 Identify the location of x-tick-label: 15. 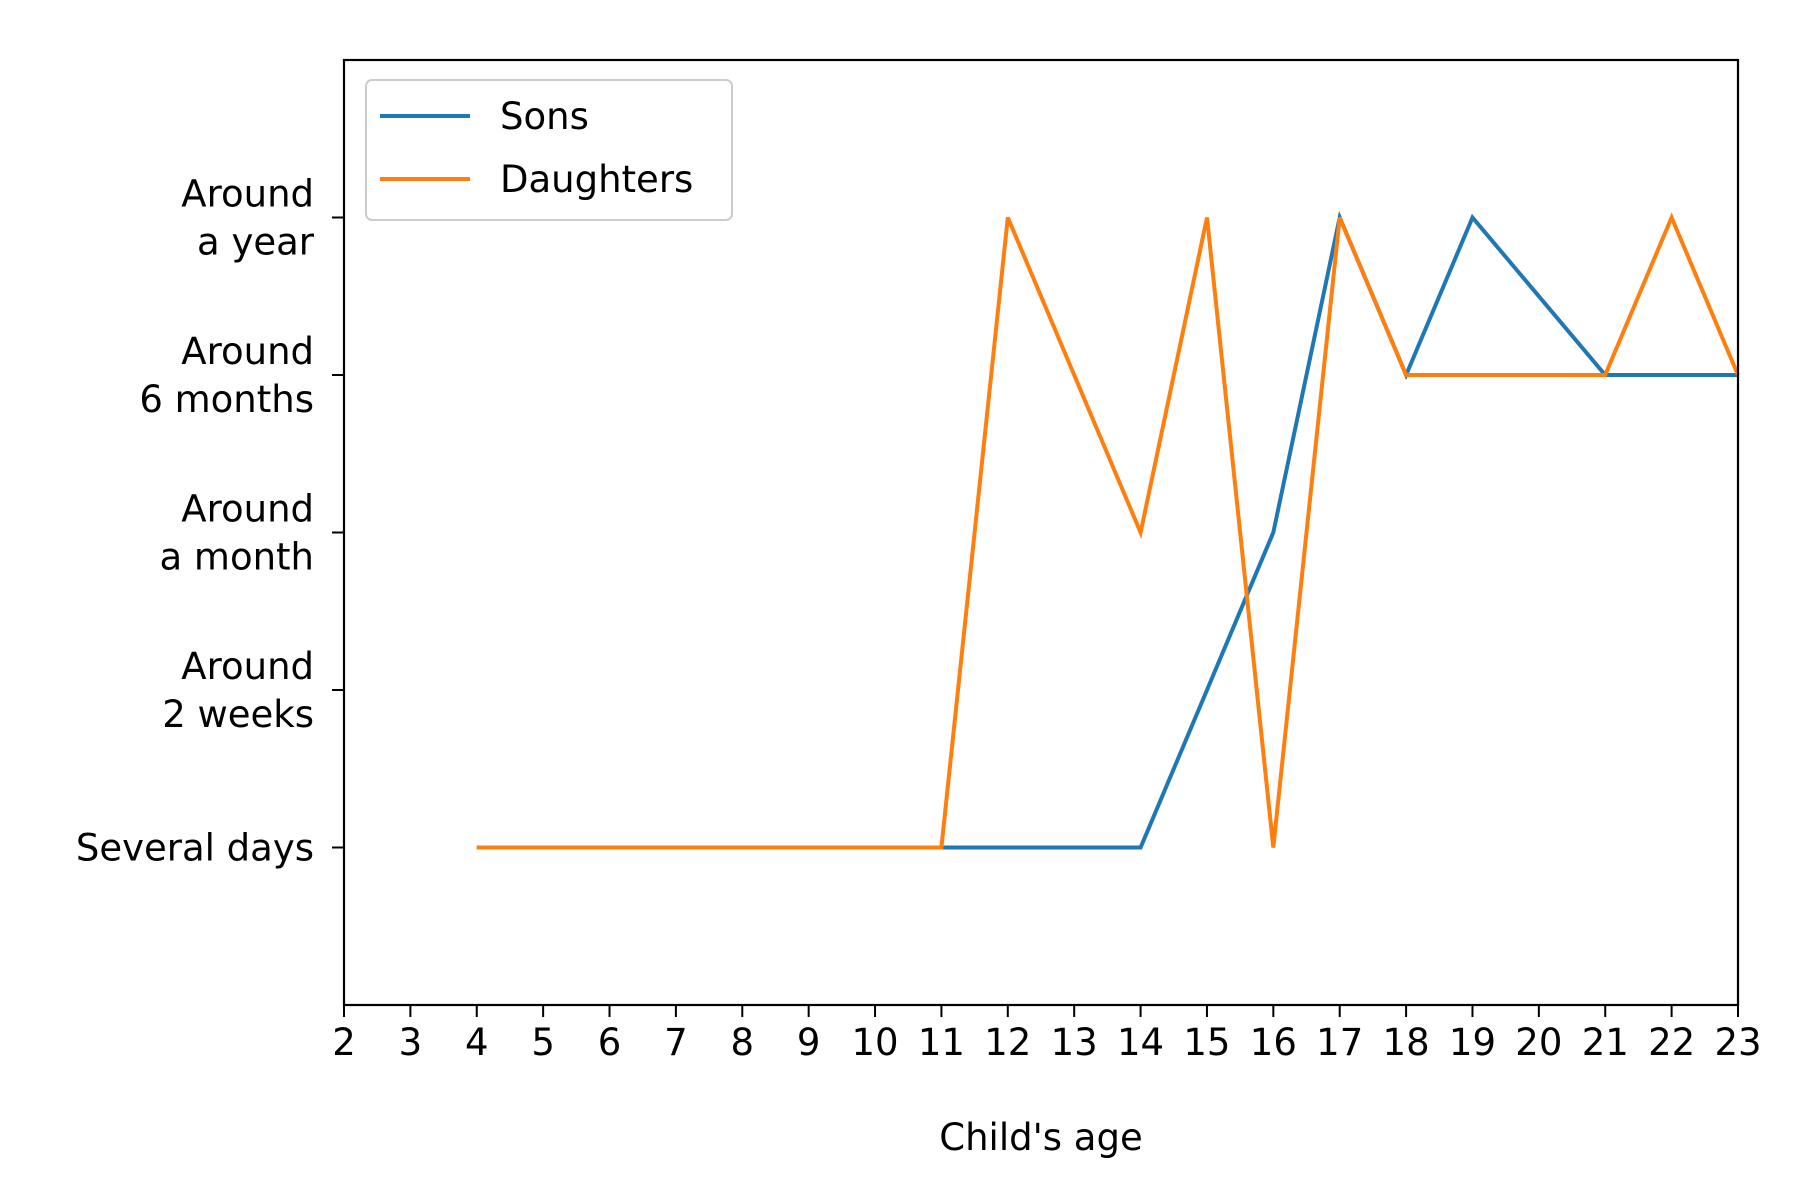
(1206, 1042).